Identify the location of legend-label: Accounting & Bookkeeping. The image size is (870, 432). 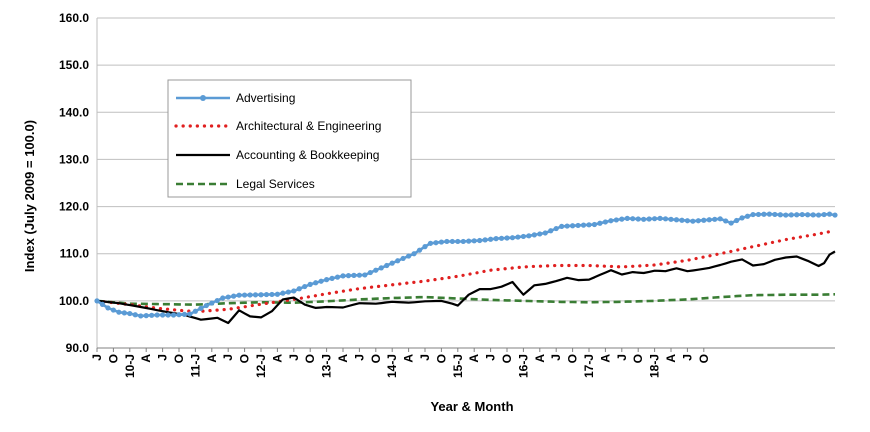
(307, 155).